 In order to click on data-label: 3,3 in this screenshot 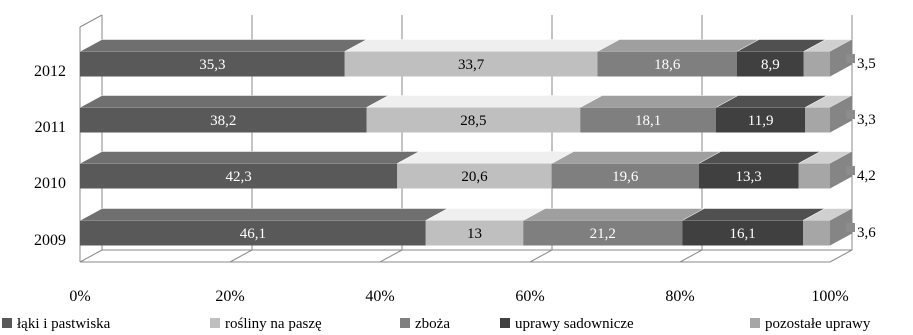, I will do `click(866, 120)`.